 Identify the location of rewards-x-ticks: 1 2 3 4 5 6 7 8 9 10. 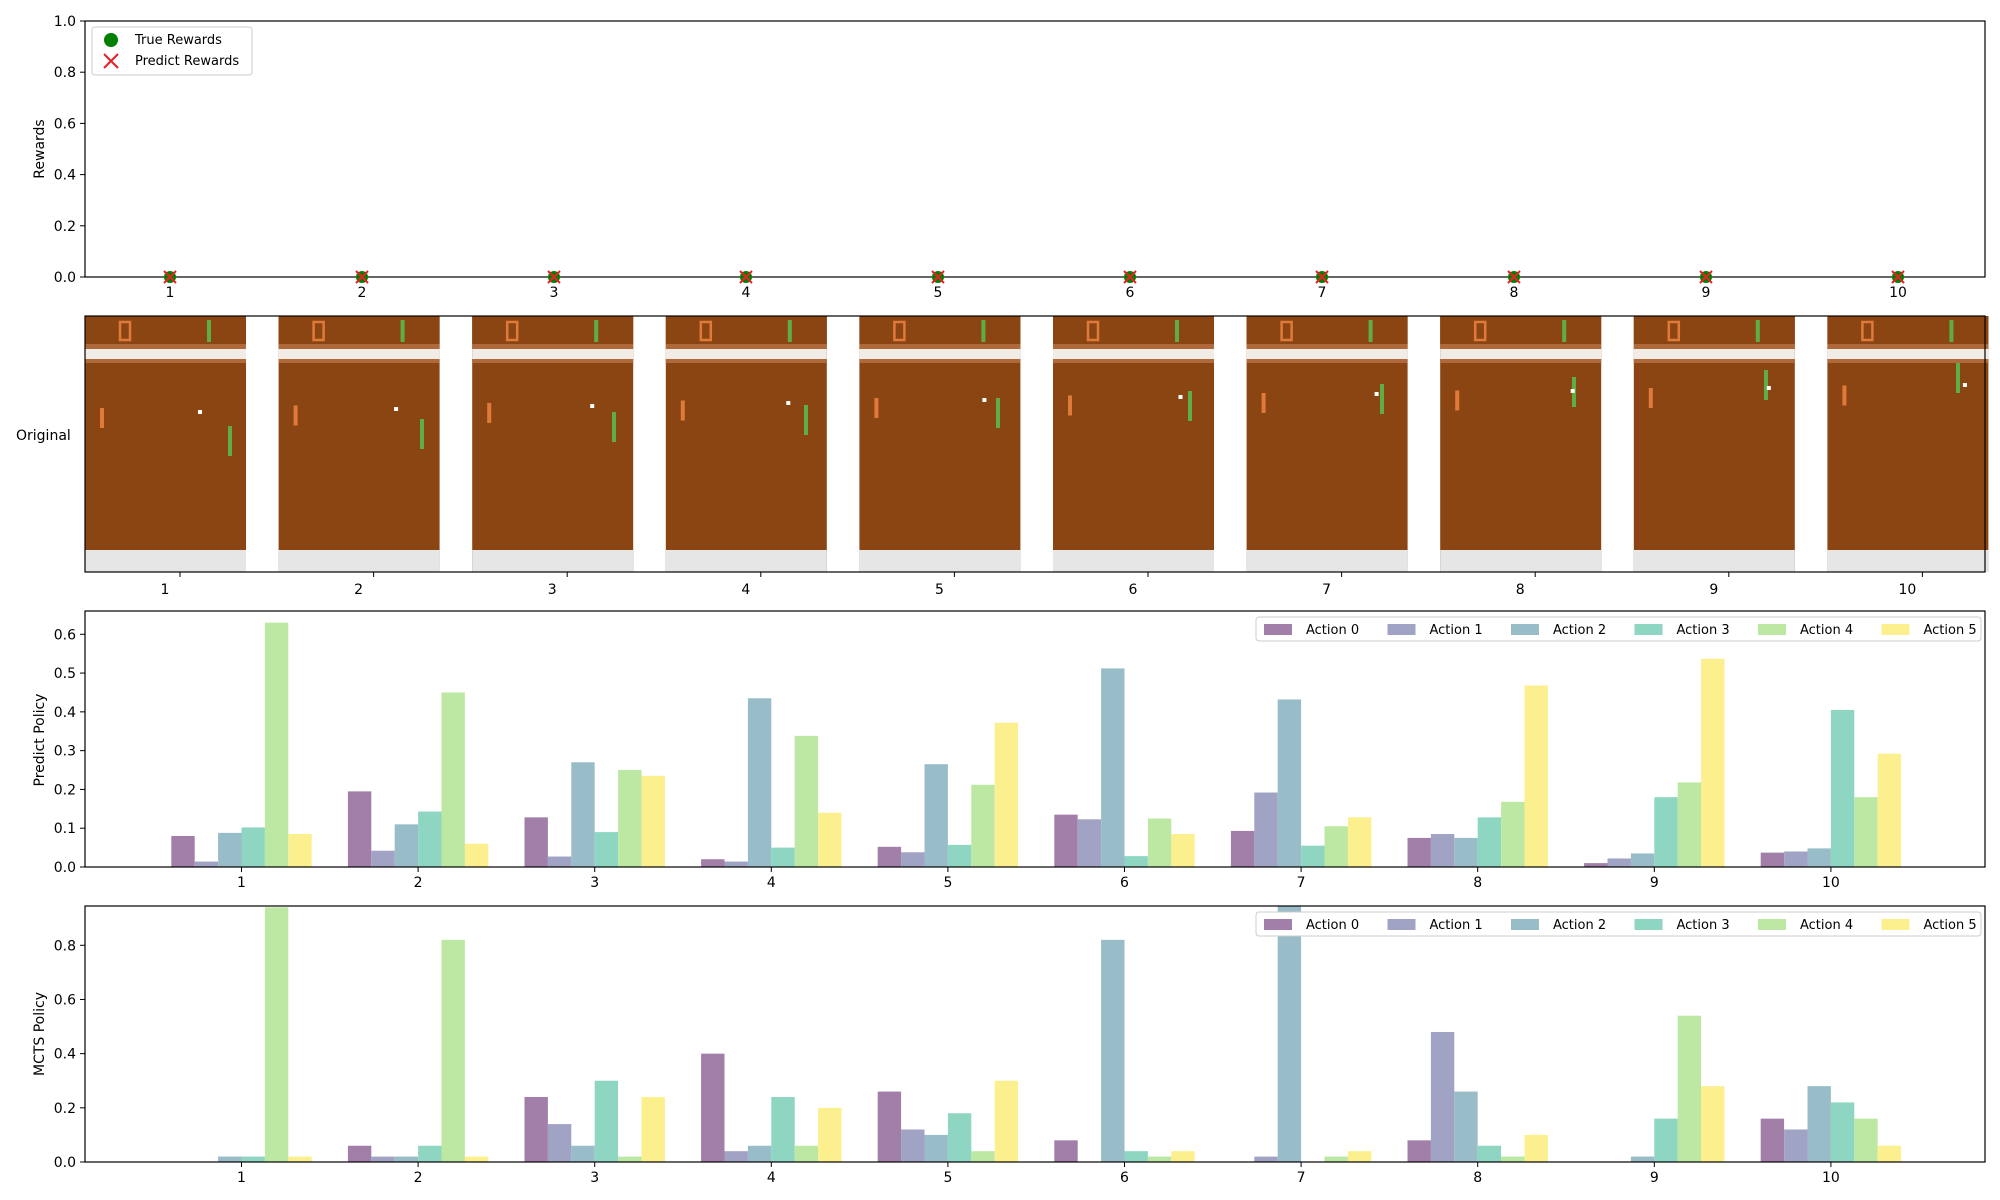
(1036, 289).